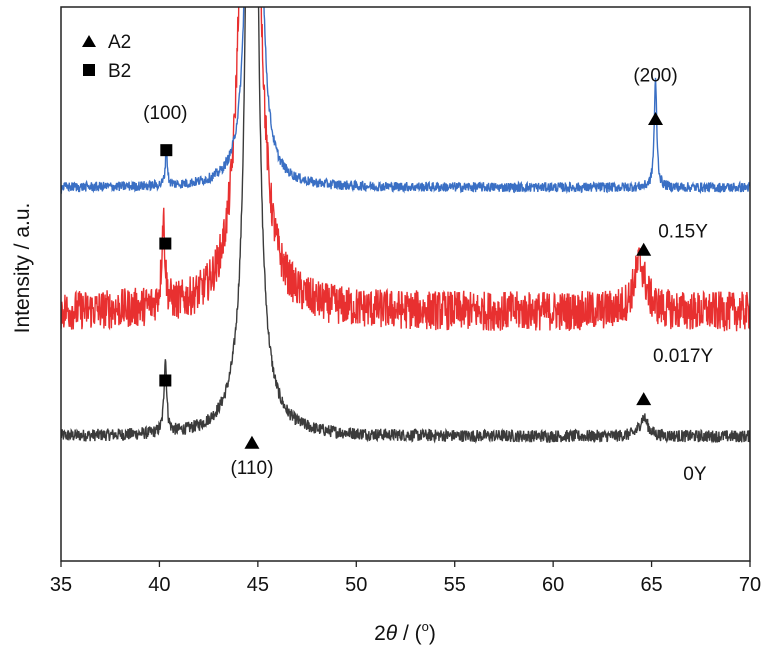 This screenshot has width=768, height=654. What do you see at coordinates (380, 633) in the screenshot?
I see `x-axis-title-var: 2` at bounding box center [380, 633].